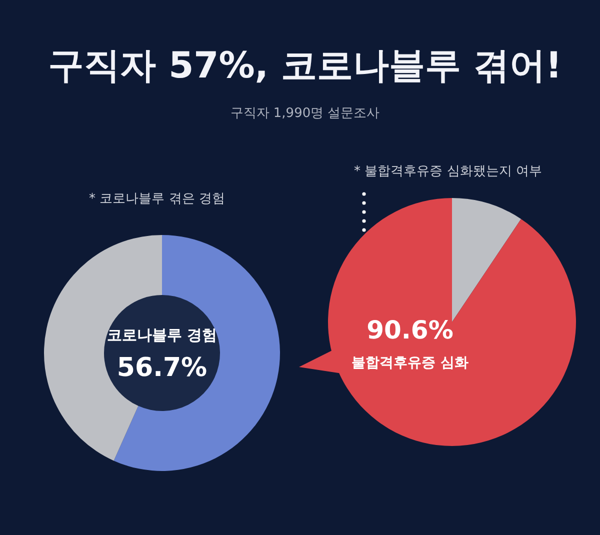  I want to click on chart-title: 구직자 57%, 코로나블루 겪어!, so click(305, 66).